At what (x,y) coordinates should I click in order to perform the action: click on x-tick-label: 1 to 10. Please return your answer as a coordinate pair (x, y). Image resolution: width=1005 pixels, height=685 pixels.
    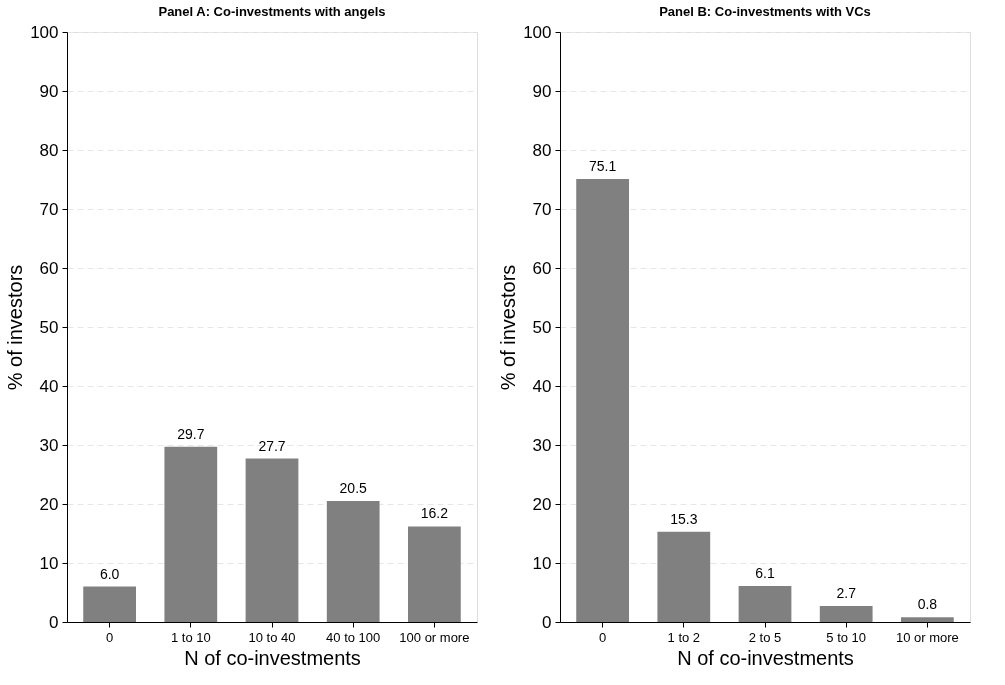
    Looking at the image, I should click on (190, 637).